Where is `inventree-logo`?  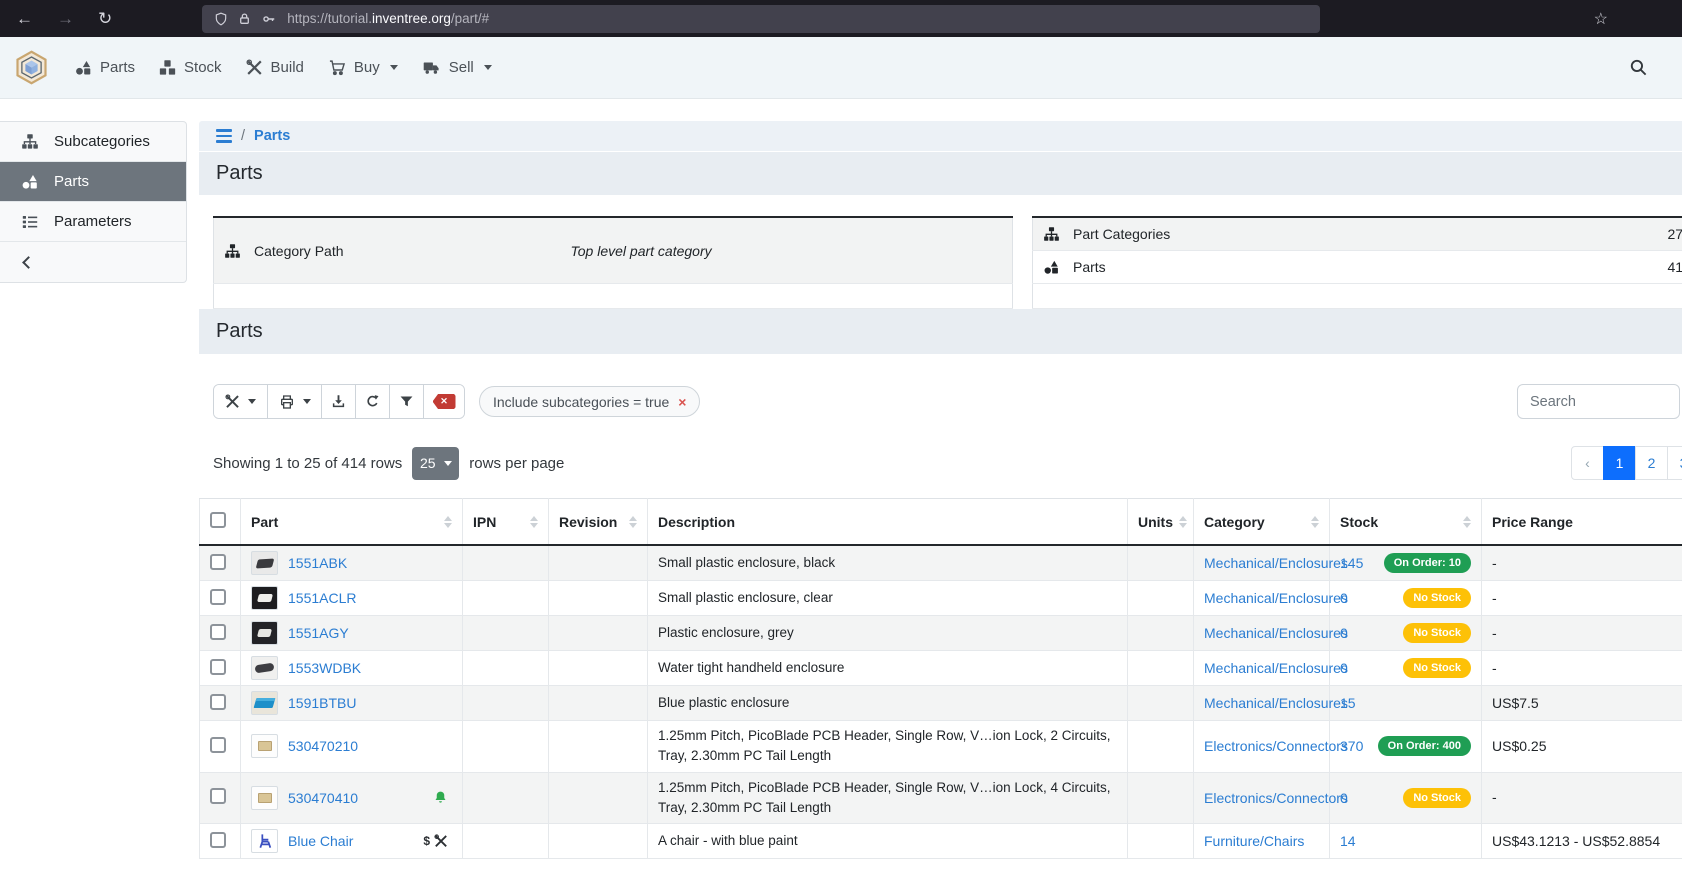 inventree-logo is located at coordinates (31, 67).